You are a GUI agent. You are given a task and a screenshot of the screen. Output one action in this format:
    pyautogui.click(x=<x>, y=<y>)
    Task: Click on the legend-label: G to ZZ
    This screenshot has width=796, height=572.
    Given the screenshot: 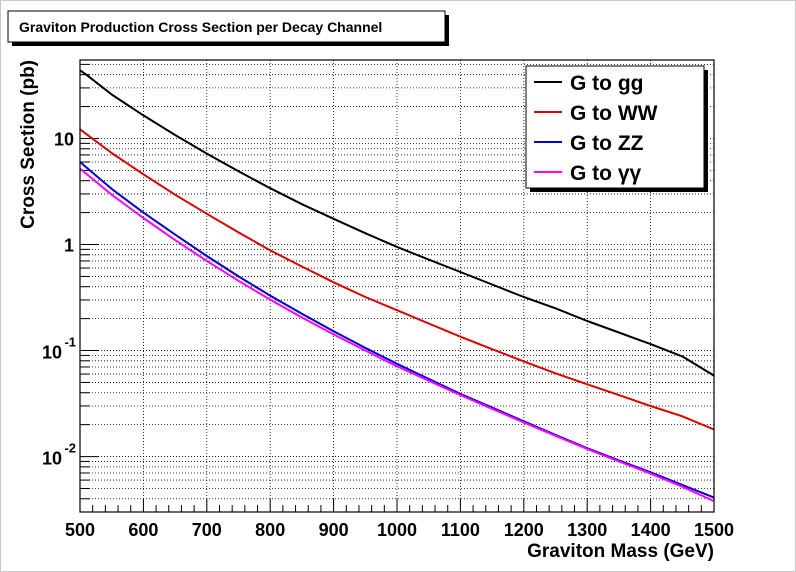 What is the action you would take?
    pyautogui.click(x=607, y=143)
    